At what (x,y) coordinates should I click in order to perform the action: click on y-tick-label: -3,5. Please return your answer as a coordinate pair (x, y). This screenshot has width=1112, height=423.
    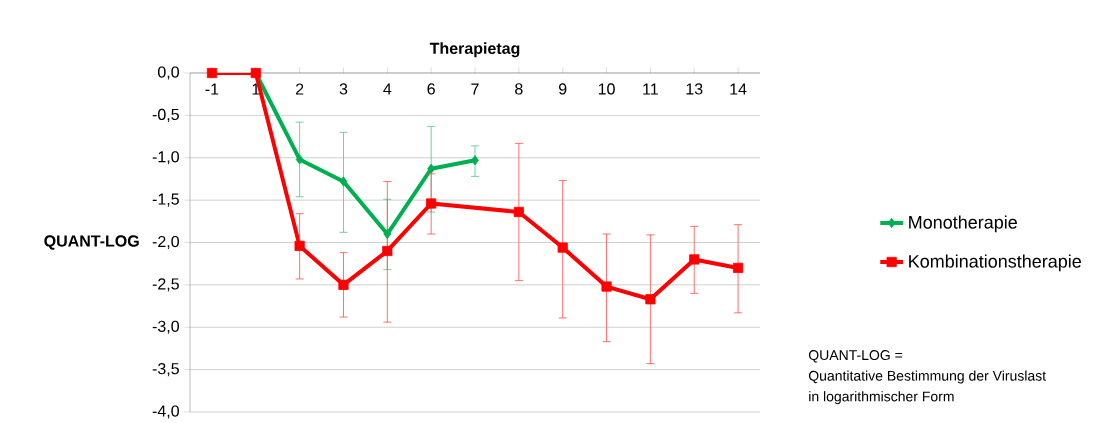
    Looking at the image, I should click on (165, 370).